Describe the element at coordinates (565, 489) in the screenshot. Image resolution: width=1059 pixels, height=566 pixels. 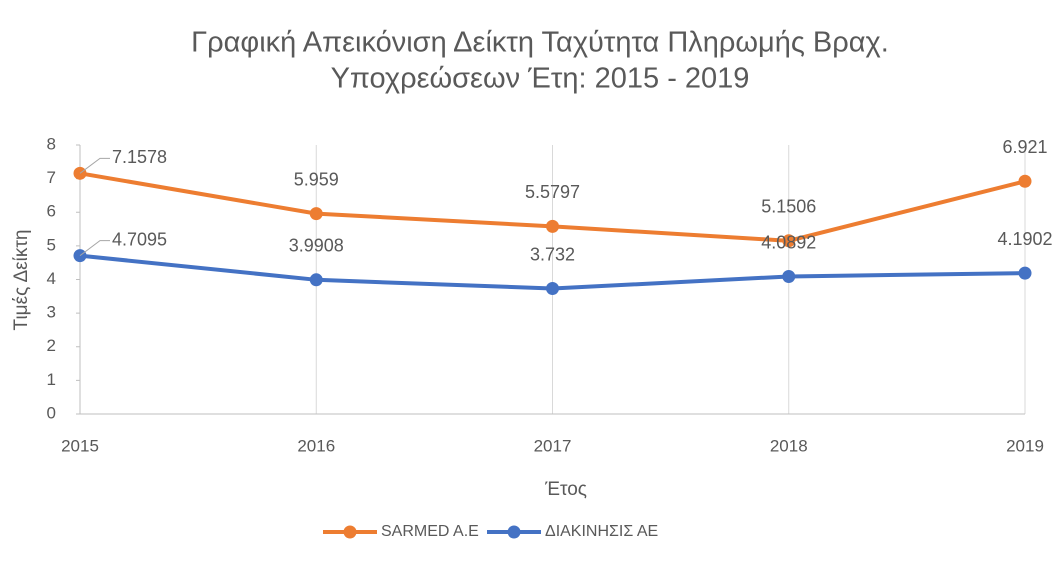
I see `x-axis-label: Έτος` at that location.